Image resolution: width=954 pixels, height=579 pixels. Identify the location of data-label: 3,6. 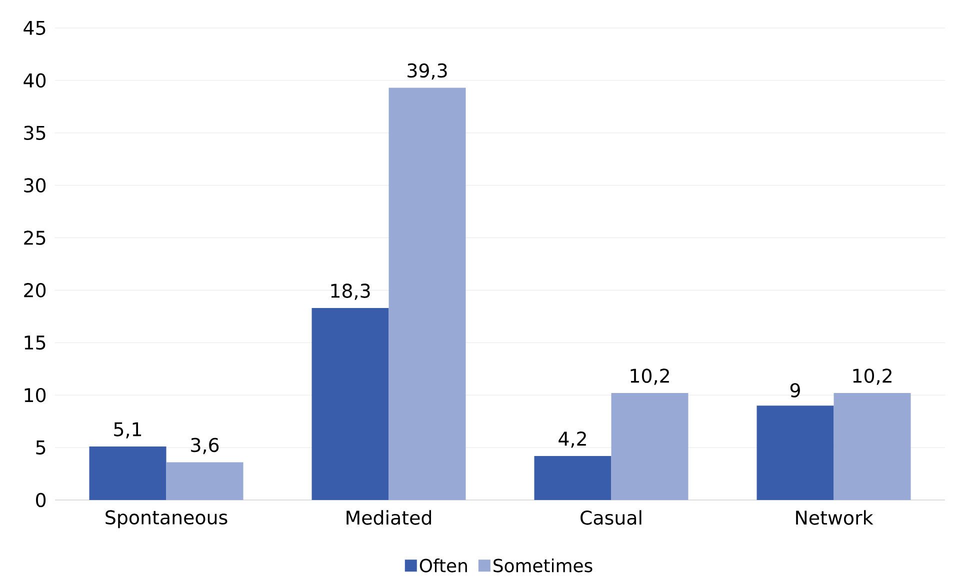
(205, 446).